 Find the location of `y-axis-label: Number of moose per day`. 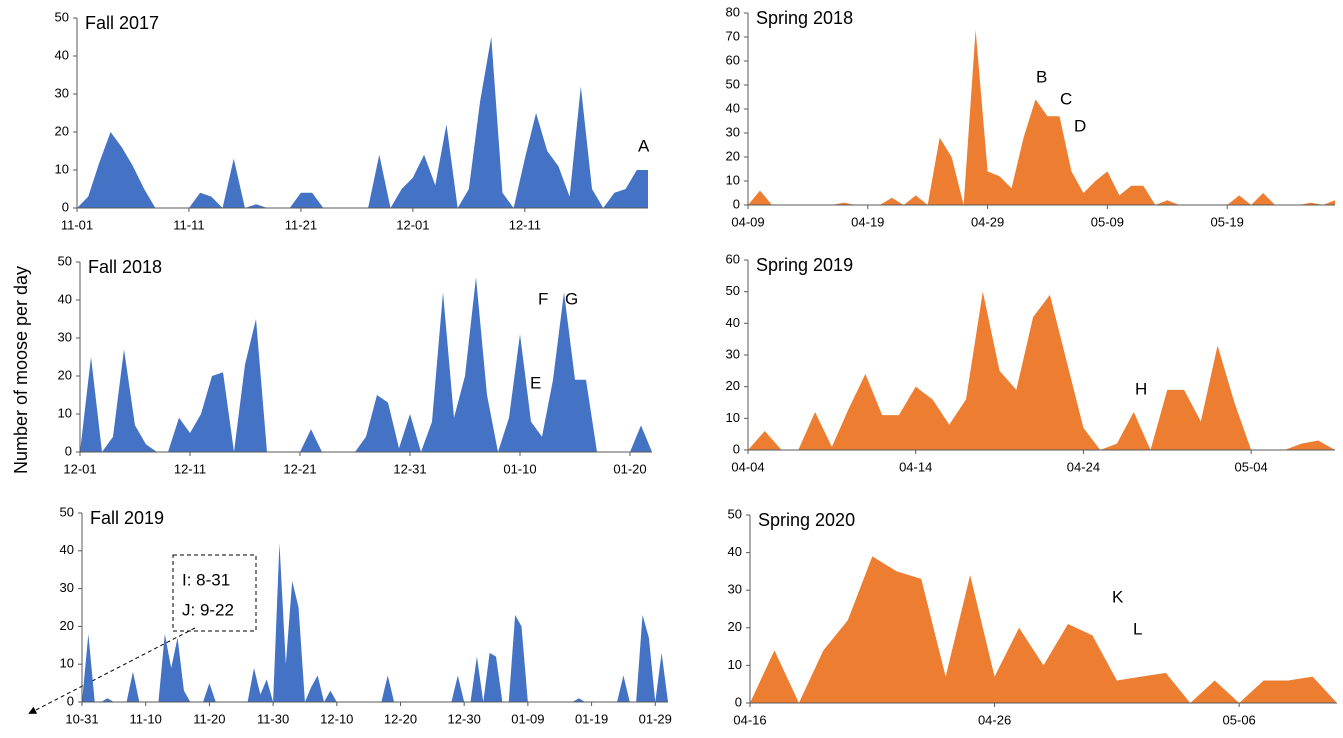

y-axis-label: Number of moose per day is located at coordinates (21, 370).